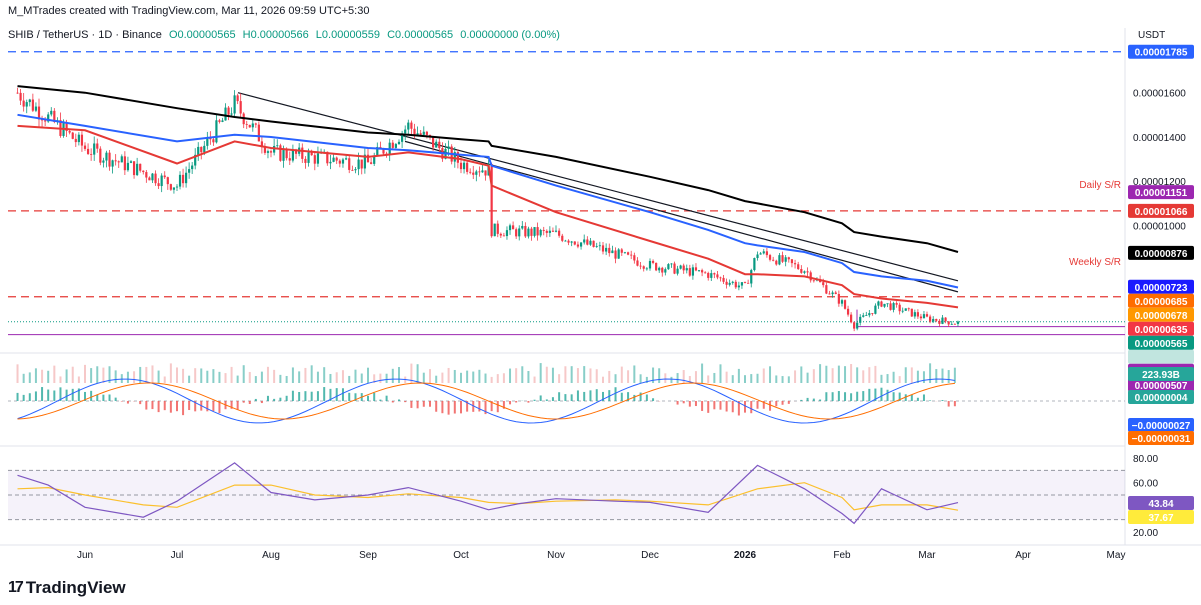 Image resolution: width=1201 pixels, height=605 pixels. What do you see at coordinates (650, 555) in the screenshot?
I see `time-tick-label: Dec` at bounding box center [650, 555].